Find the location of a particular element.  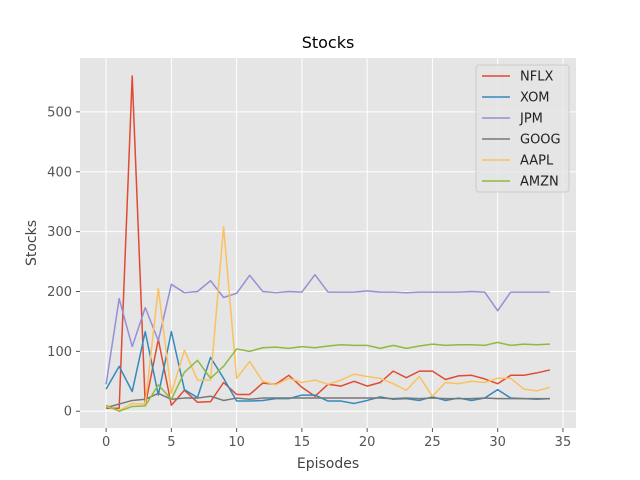

y-axis-label: Stocks is located at coordinates (32, 243).